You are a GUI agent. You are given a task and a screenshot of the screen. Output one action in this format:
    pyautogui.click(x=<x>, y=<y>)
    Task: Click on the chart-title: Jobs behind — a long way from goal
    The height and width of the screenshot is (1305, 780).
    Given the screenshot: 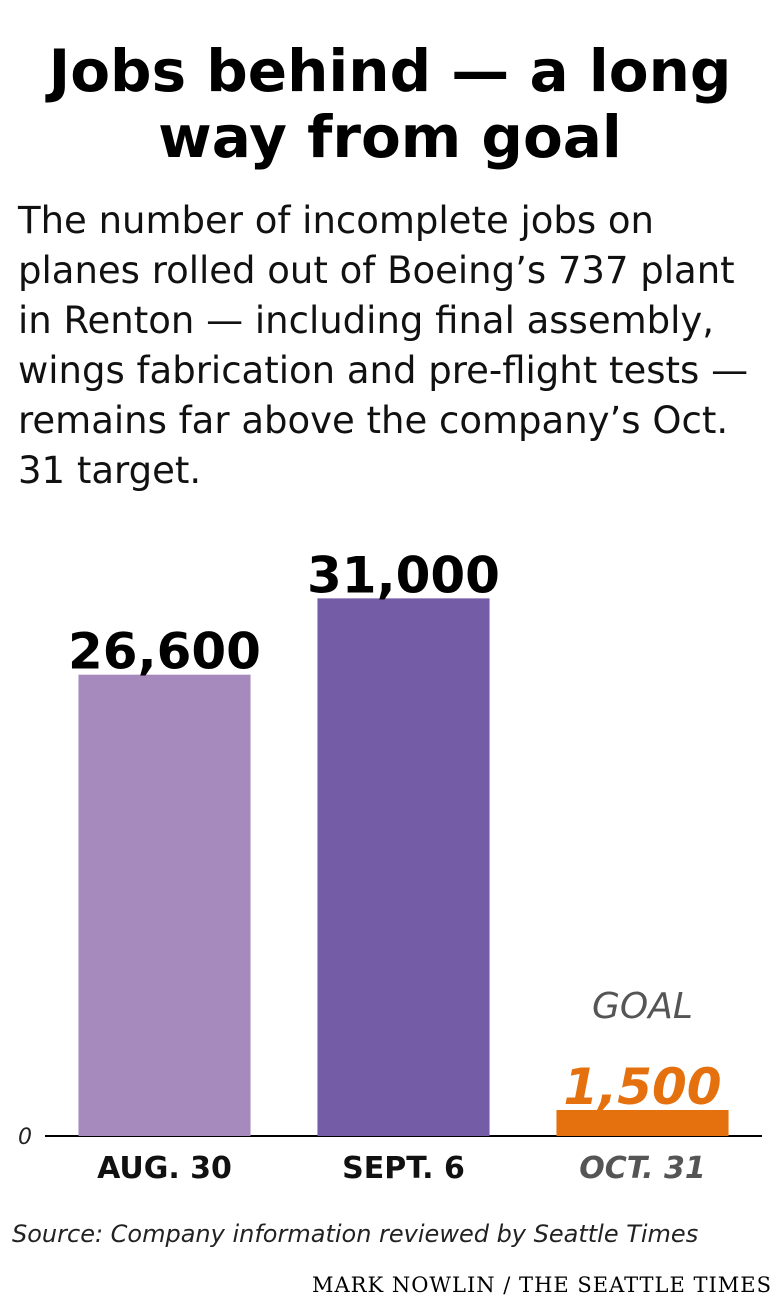 What is the action you would take?
    pyautogui.click(x=390, y=104)
    